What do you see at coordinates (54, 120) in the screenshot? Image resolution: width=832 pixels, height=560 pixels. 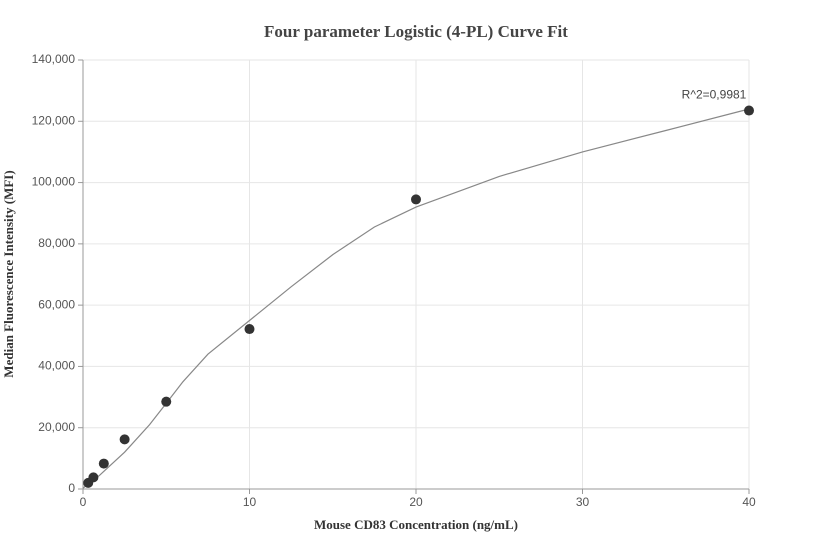 I see `y-tick-label: 120,000` at bounding box center [54, 120].